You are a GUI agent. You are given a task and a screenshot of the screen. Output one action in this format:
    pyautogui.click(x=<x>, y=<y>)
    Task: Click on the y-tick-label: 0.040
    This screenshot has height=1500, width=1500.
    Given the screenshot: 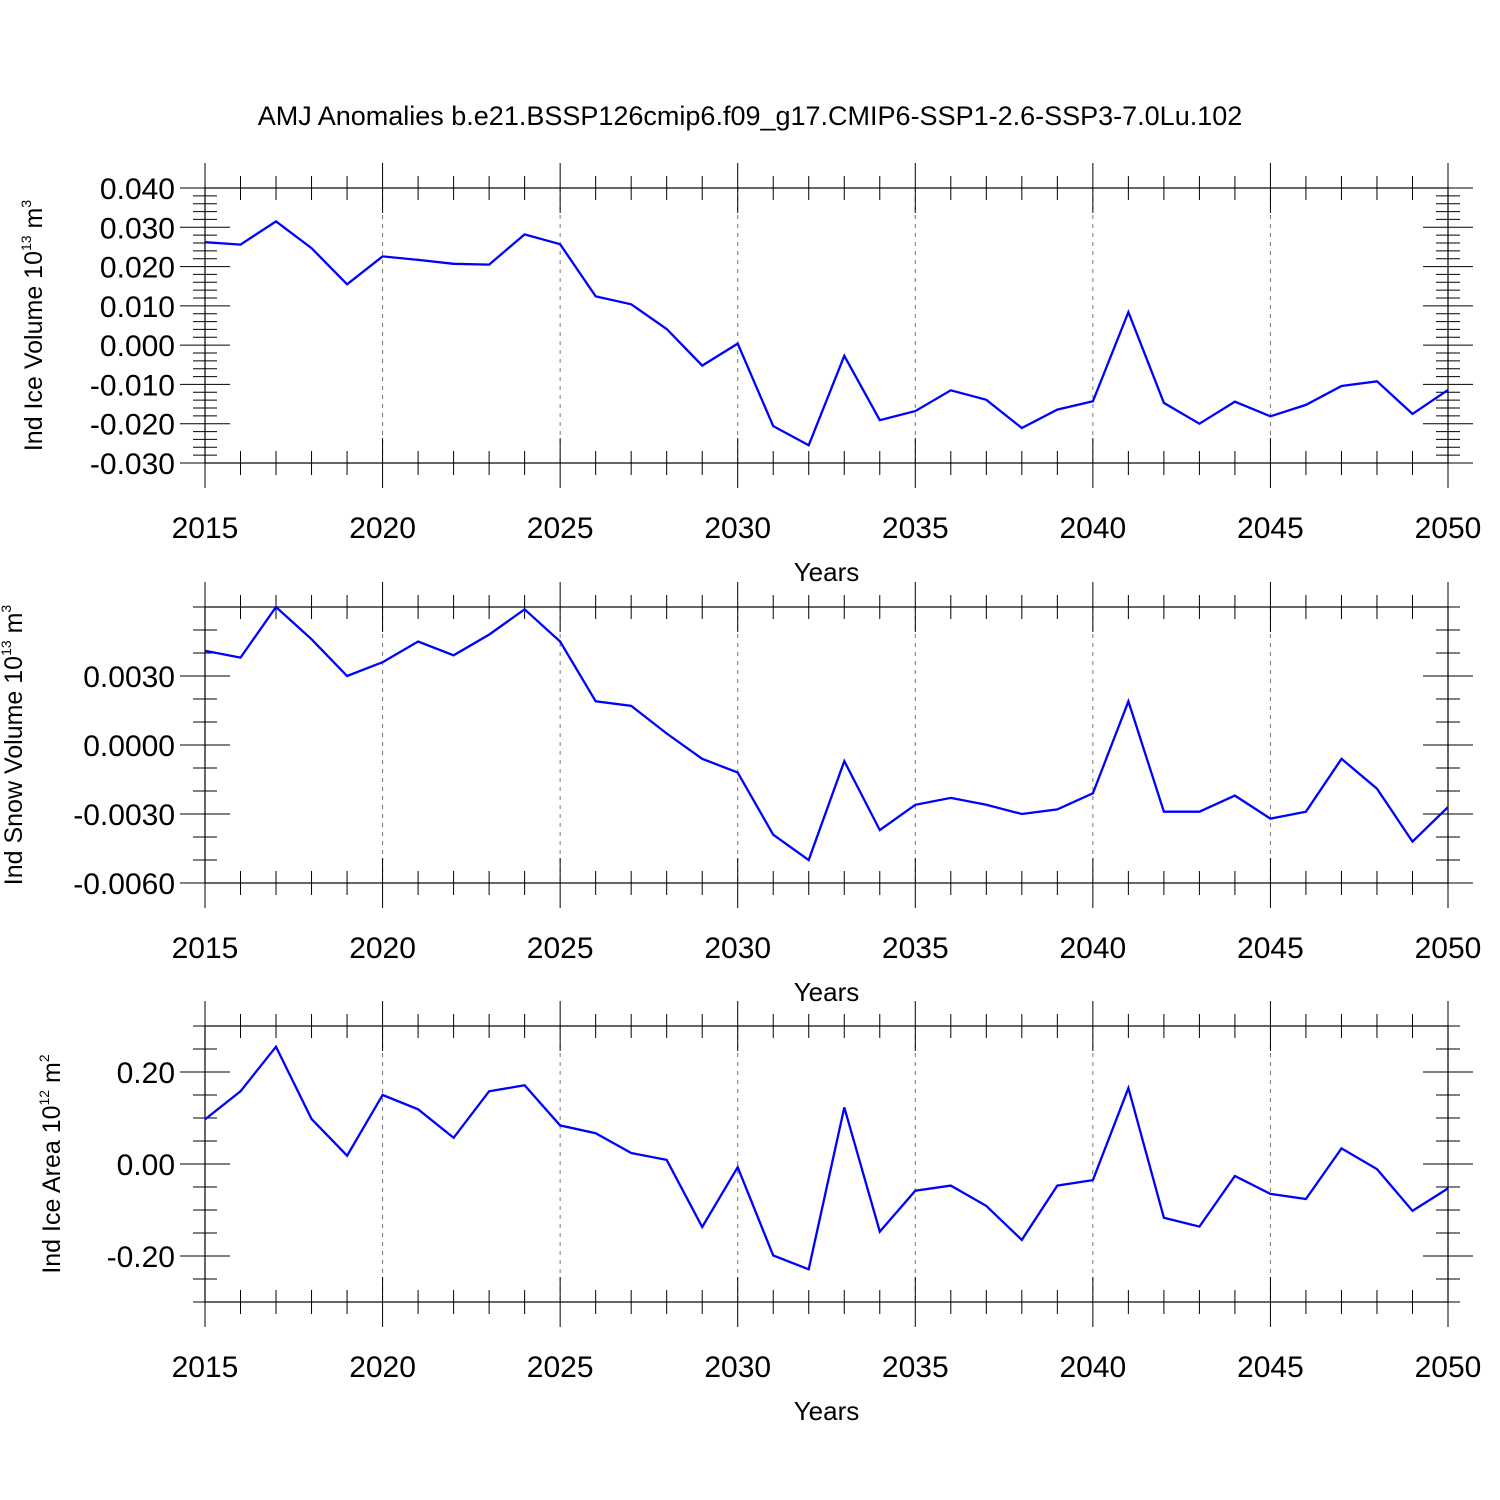 What is the action you would take?
    pyautogui.click(x=137, y=189)
    